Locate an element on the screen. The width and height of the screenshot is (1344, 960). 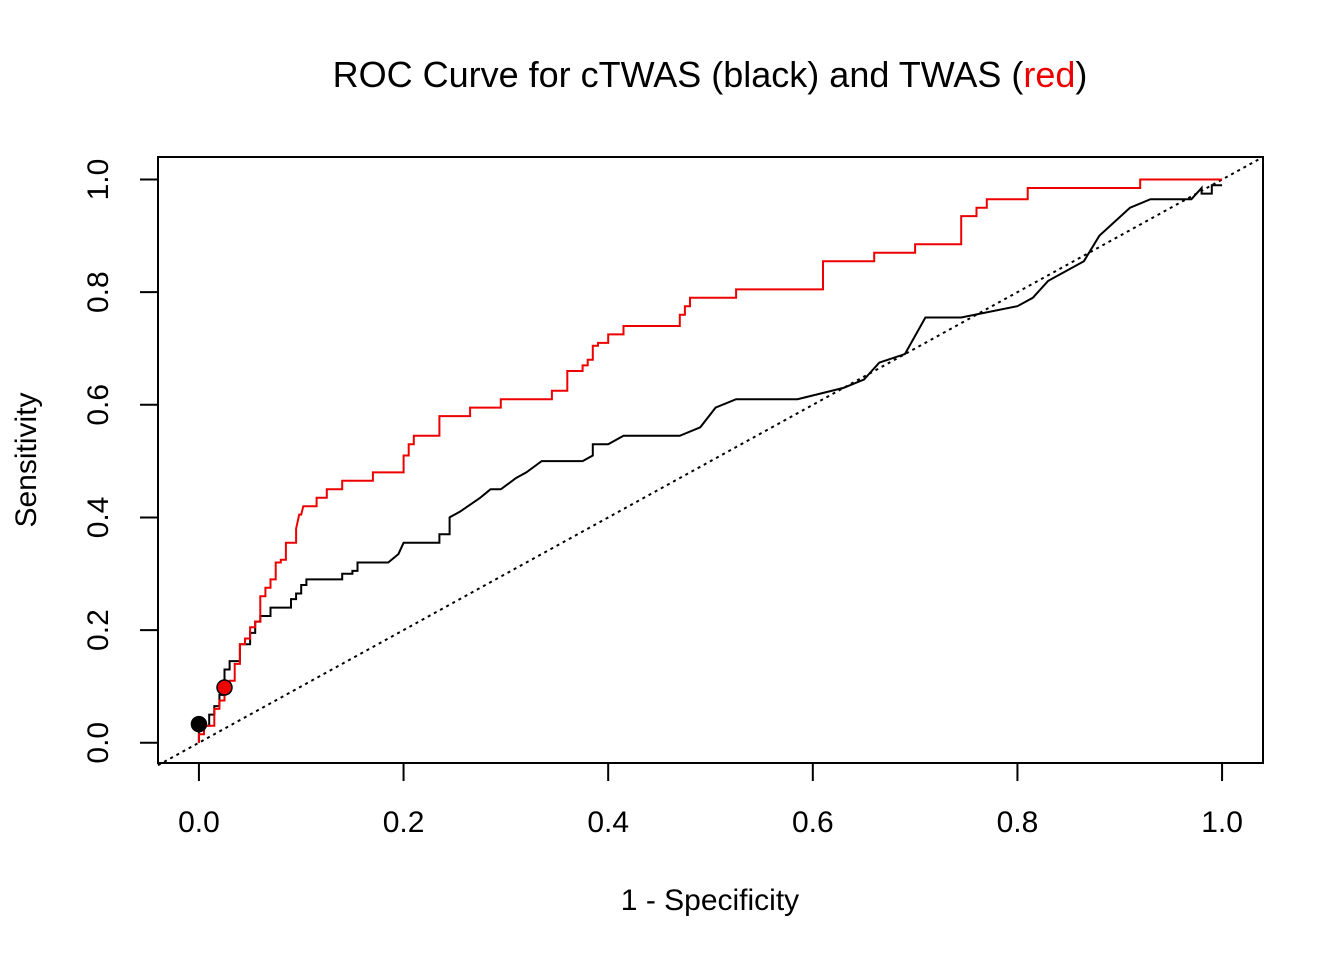
y-tick-label: 0.8 is located at coordinates (98, 292).